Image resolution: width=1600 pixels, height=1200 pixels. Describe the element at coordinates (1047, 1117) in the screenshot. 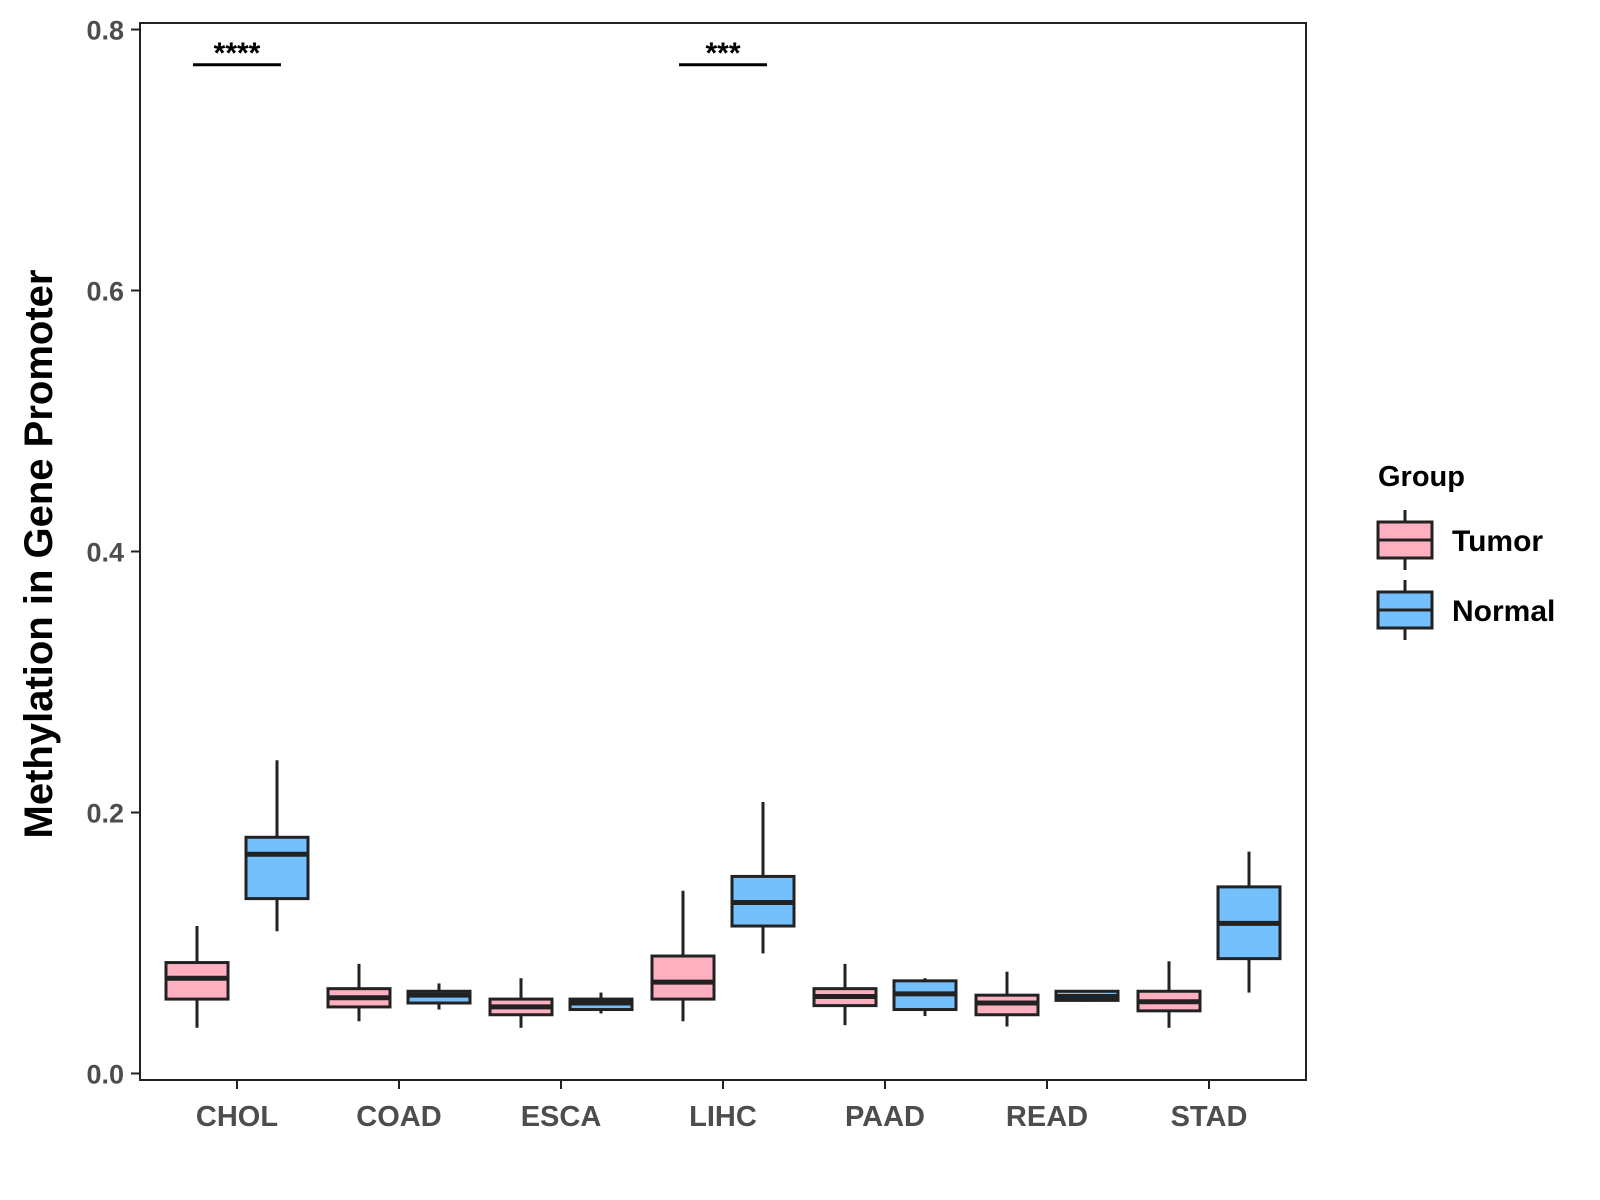

I see `x-tick-label: READ` at that location.